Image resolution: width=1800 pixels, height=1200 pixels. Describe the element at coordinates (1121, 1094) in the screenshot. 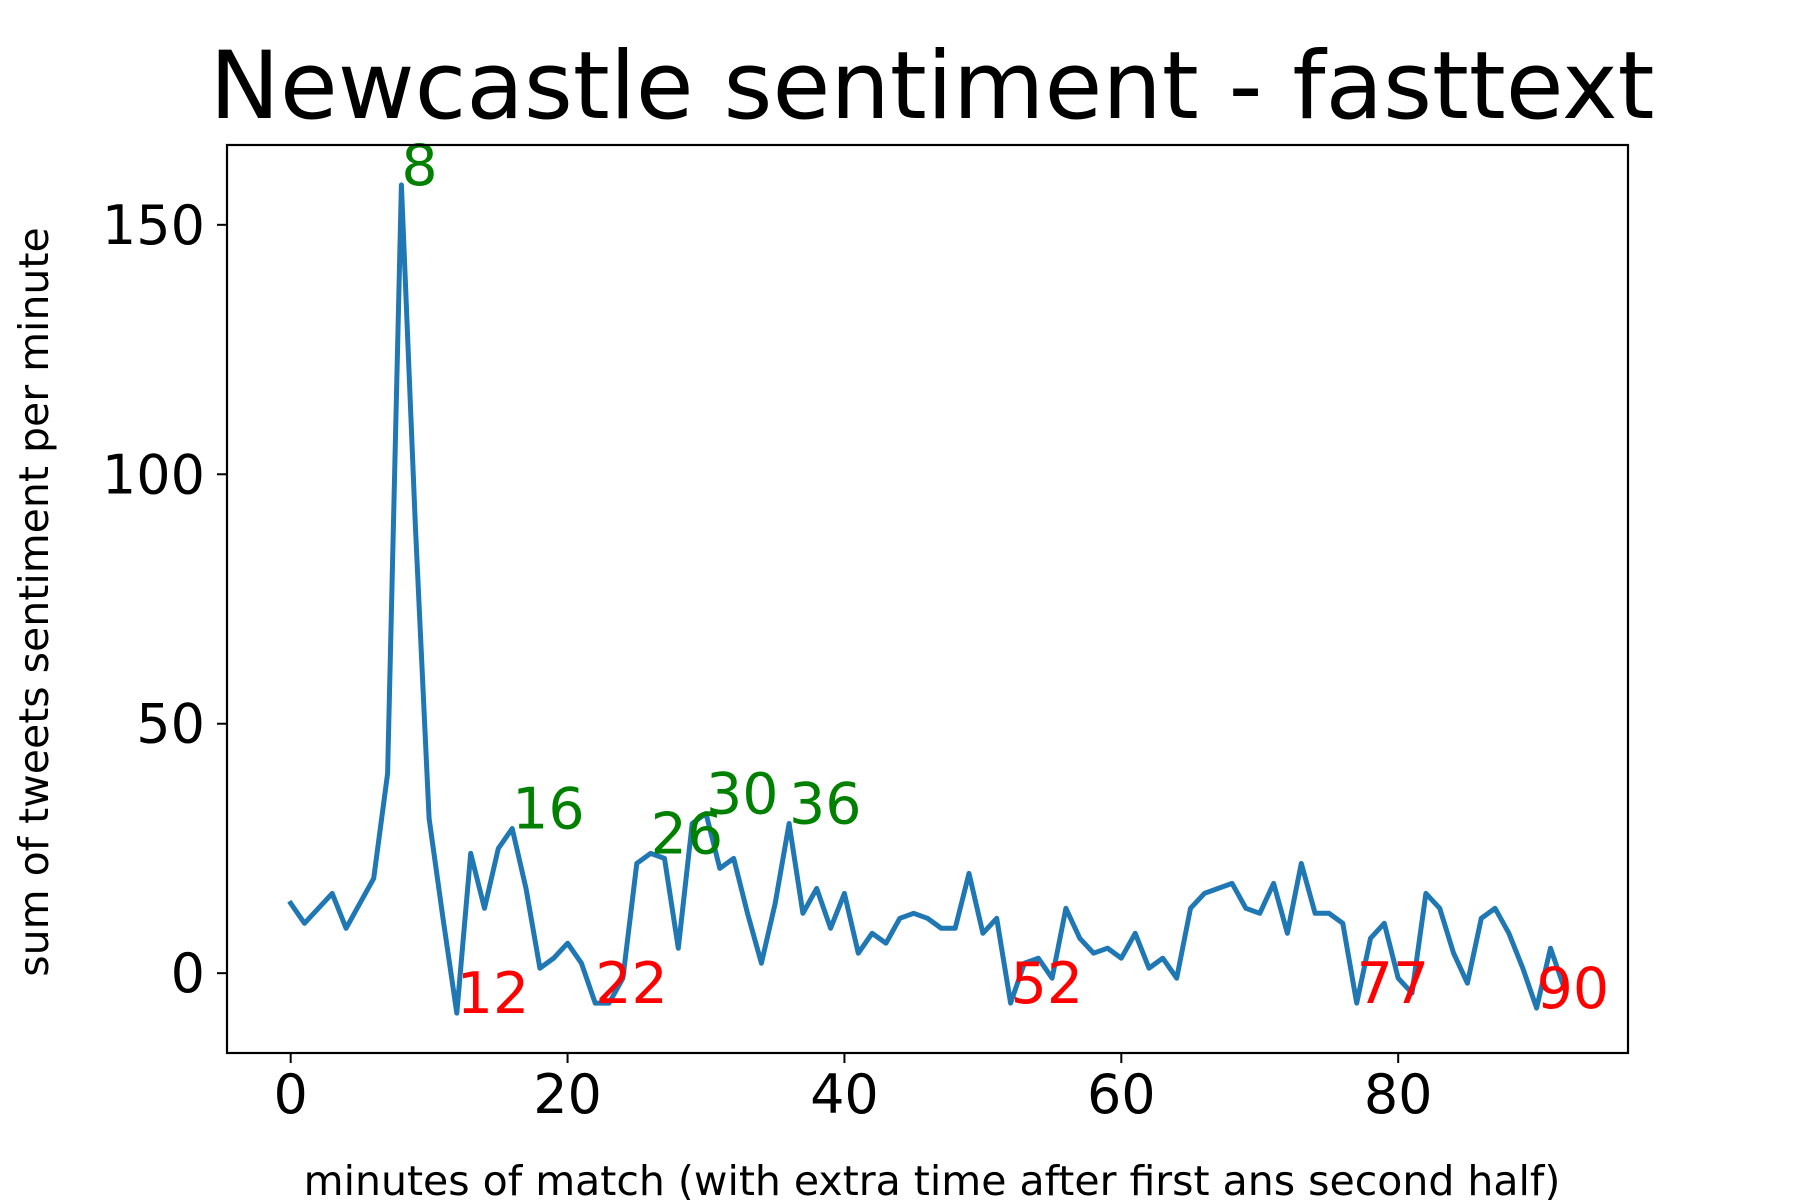

I see `x-tick-label: 60` at that location.